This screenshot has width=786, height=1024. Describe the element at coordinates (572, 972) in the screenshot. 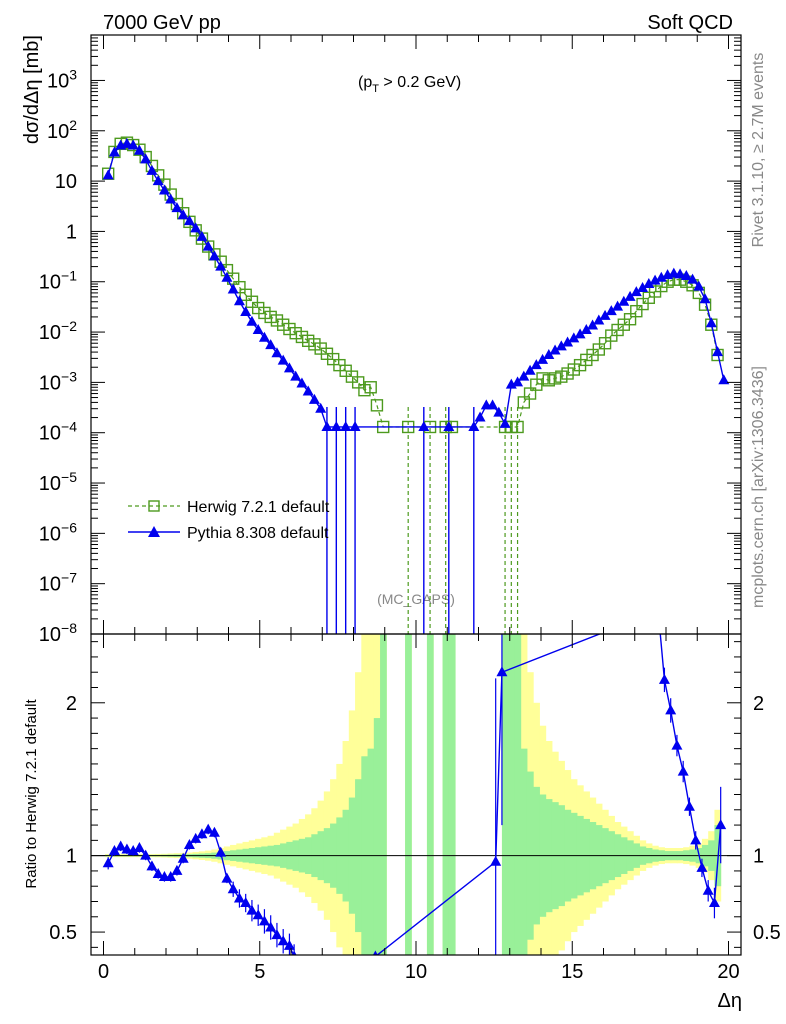

I see `ratio-xtick-label: 15` at that location.